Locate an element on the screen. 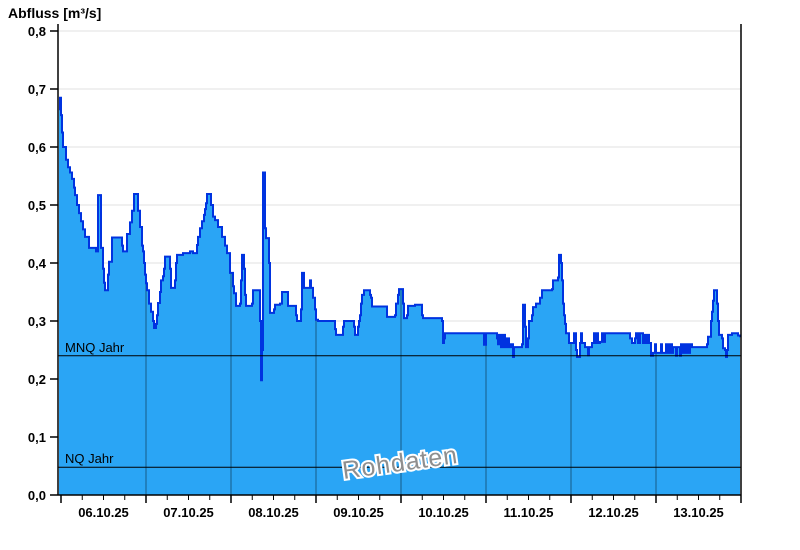 This screenshot has width=800, height=550. y-tick-label: 0,3 is located at coordinates (37, 321).